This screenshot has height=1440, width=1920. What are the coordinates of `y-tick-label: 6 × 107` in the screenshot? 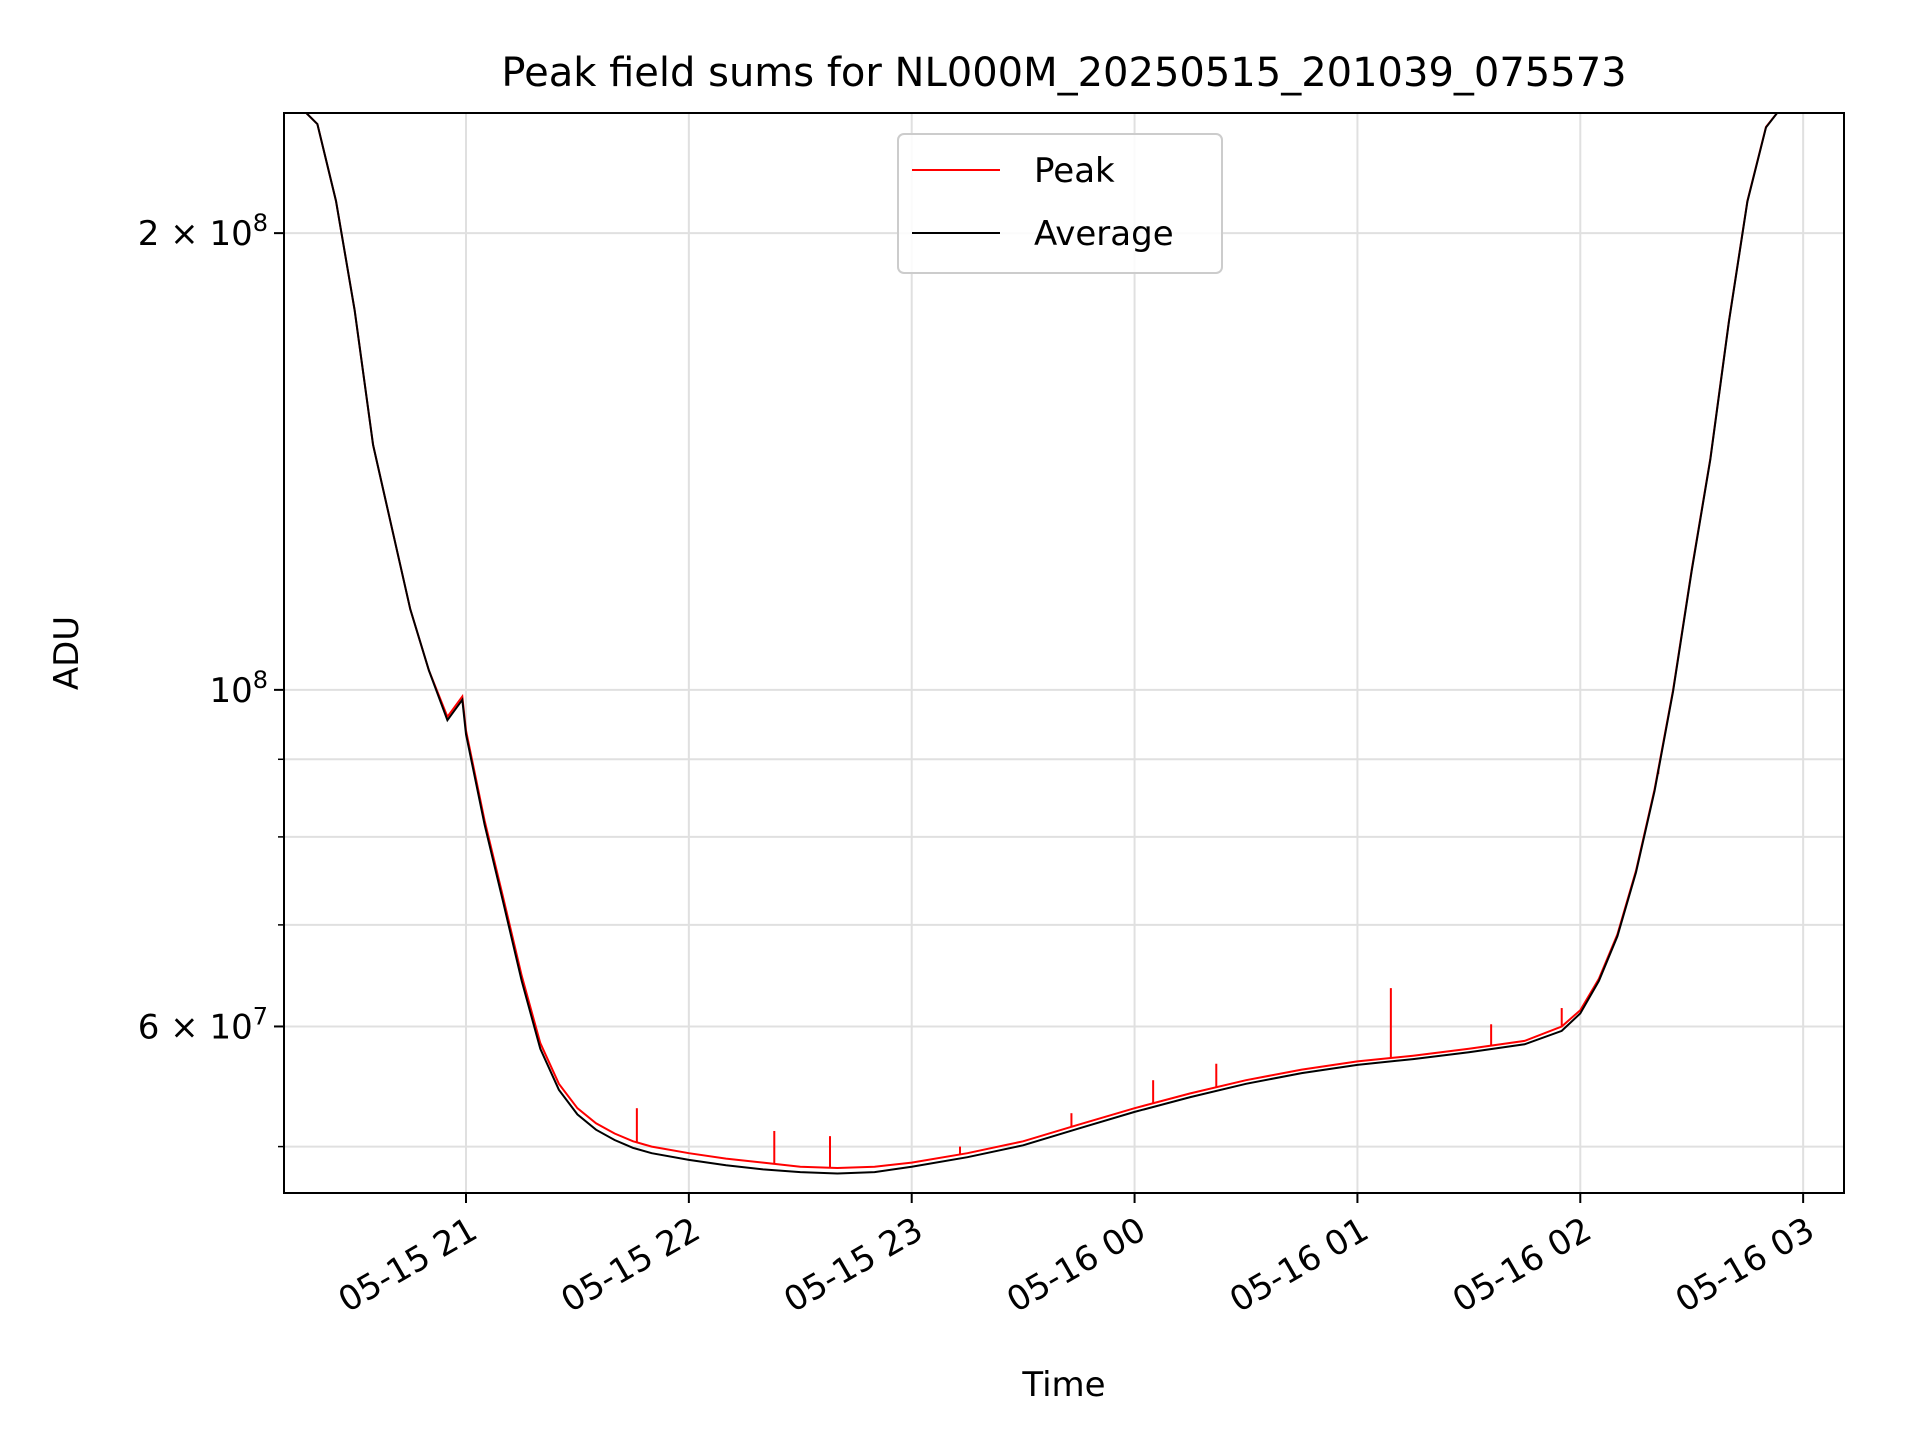 It's located at (203, 1024).